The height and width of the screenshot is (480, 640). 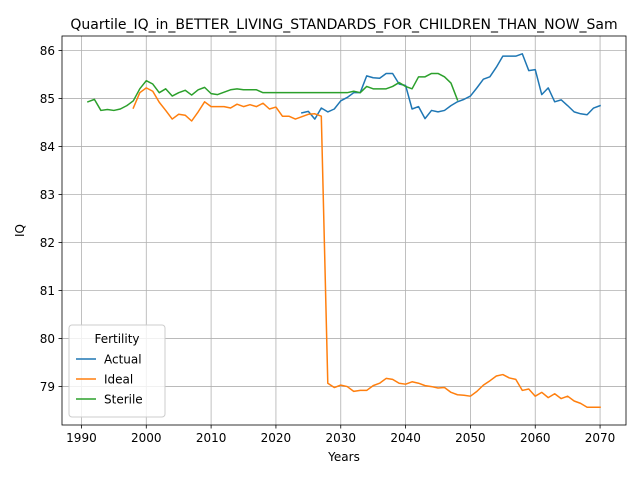 I want to click on legend-entries: Actual Ideal Sterile, so click(x=109, y=380).